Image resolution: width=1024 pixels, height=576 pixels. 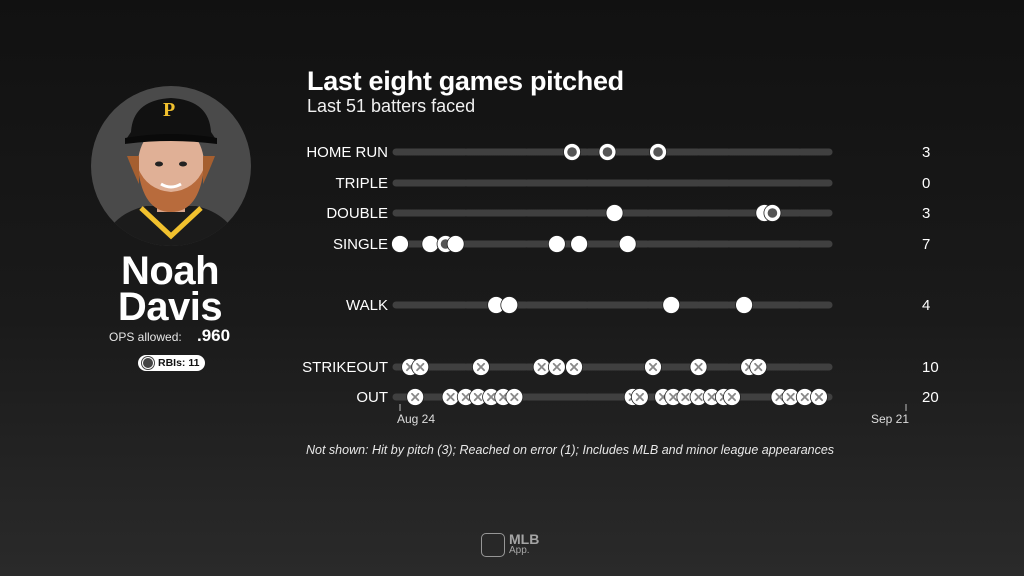 What do you see at coordinates (145, 337) in the screenshot?
I see `ops-label: OPS allowed:` at bounding box center [145, 337].